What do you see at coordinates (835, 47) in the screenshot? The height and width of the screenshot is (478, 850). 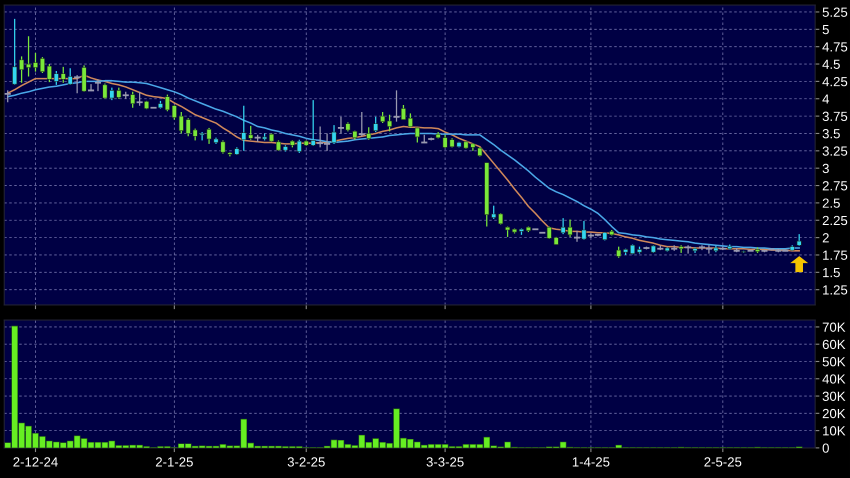 I see `y-tick-label: 4.75` at bounding box center [835, 47].